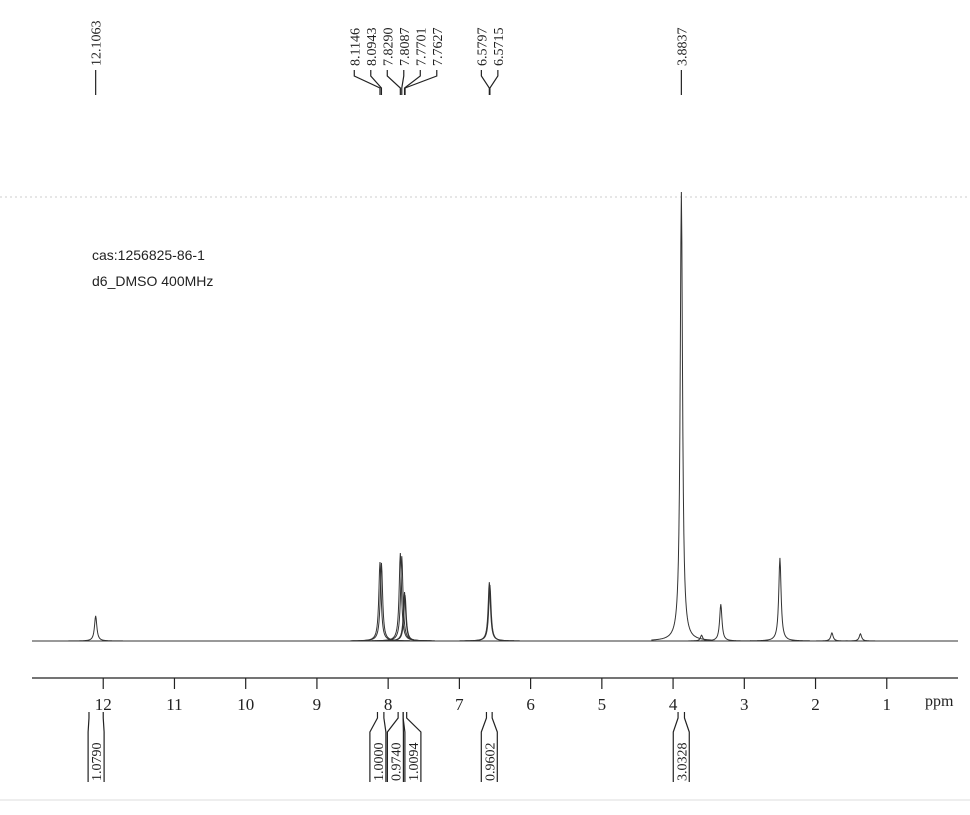  What do you see at coordinates (459, 704) in the screenshot?
I see `x-tick-label: 7` at bounding box center [459, 704].